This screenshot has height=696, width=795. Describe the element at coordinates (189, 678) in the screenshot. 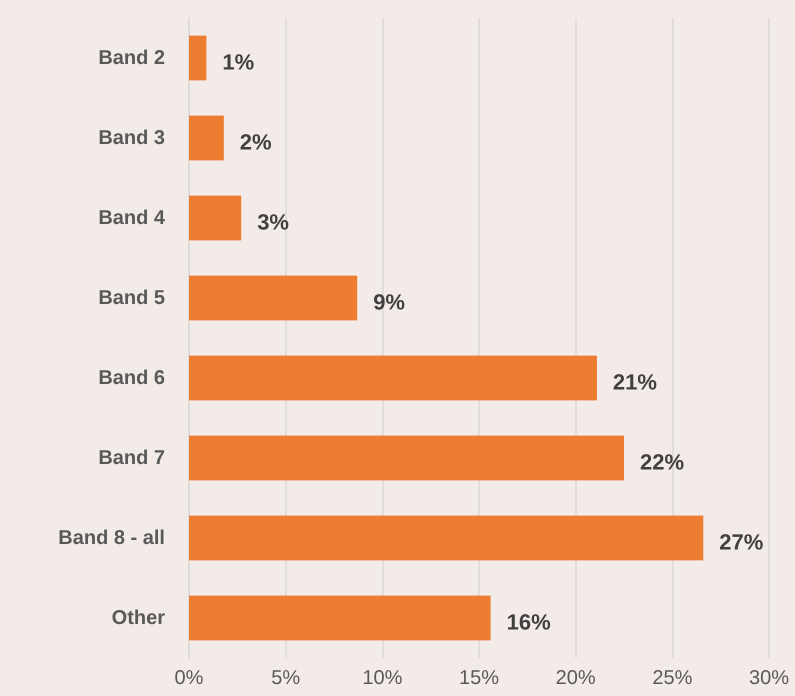

I see `x-tick-label: 0%` at that location.